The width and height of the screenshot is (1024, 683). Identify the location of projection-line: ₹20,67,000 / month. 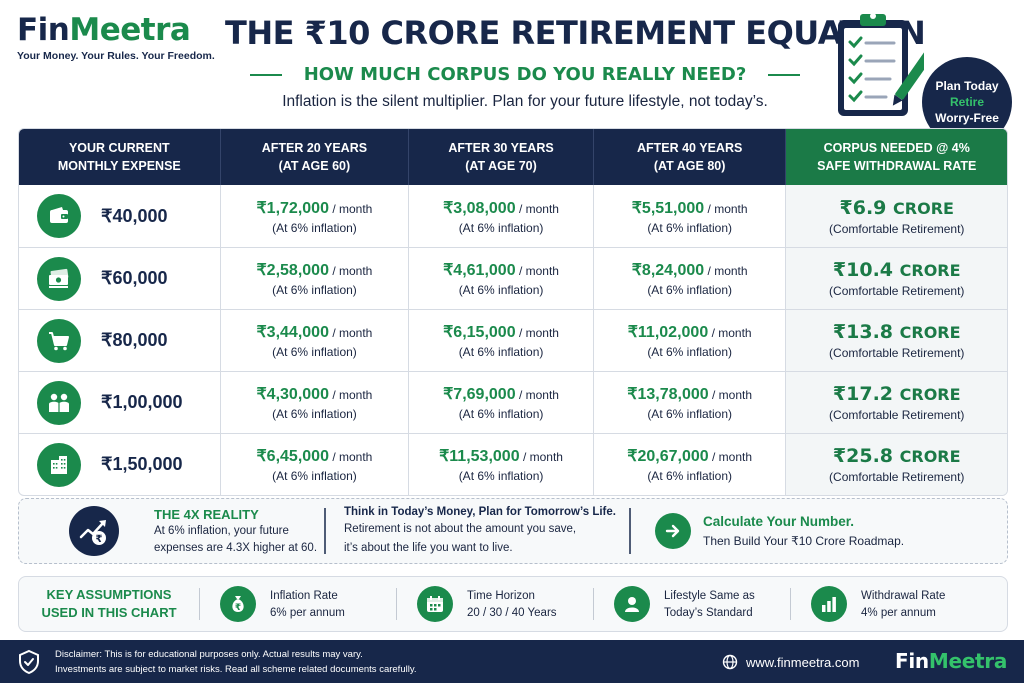
(689, 456).